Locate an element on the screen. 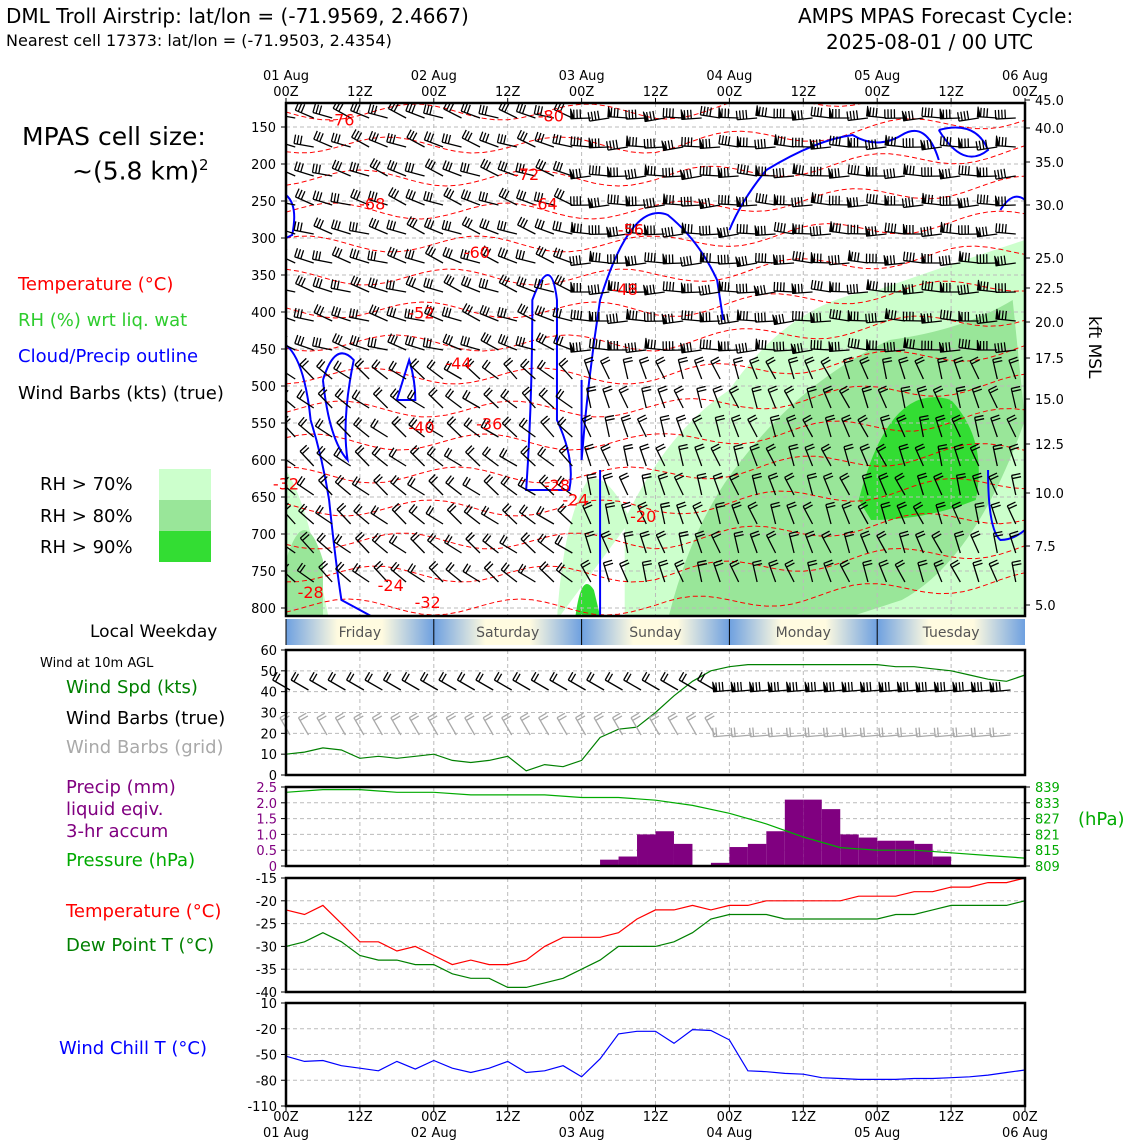  y-tick-label: 60 is located at coordinates (268, 651).